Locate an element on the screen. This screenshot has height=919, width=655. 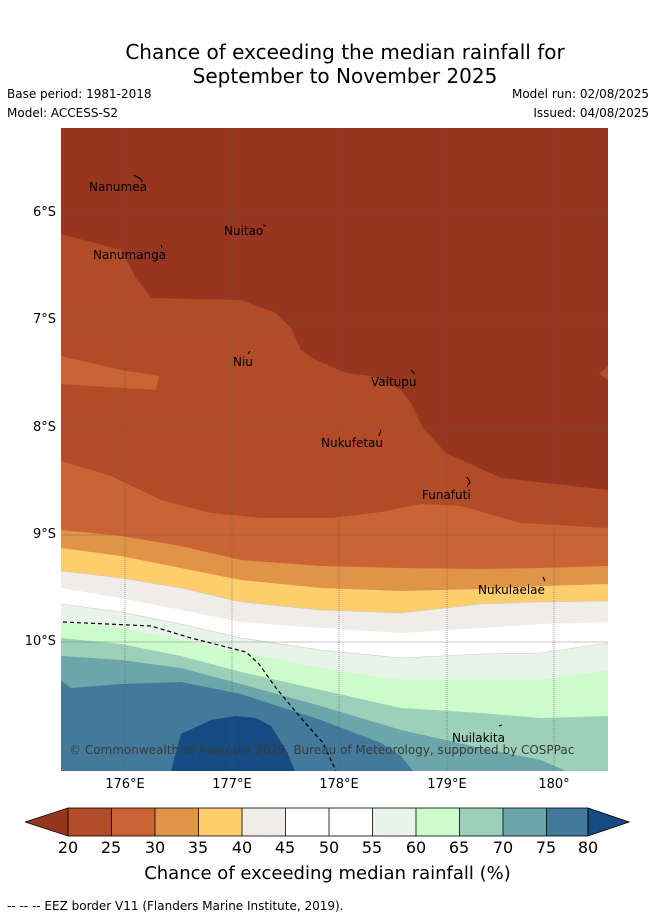
place-label: Nuitao is located at coordinates (244, 231).